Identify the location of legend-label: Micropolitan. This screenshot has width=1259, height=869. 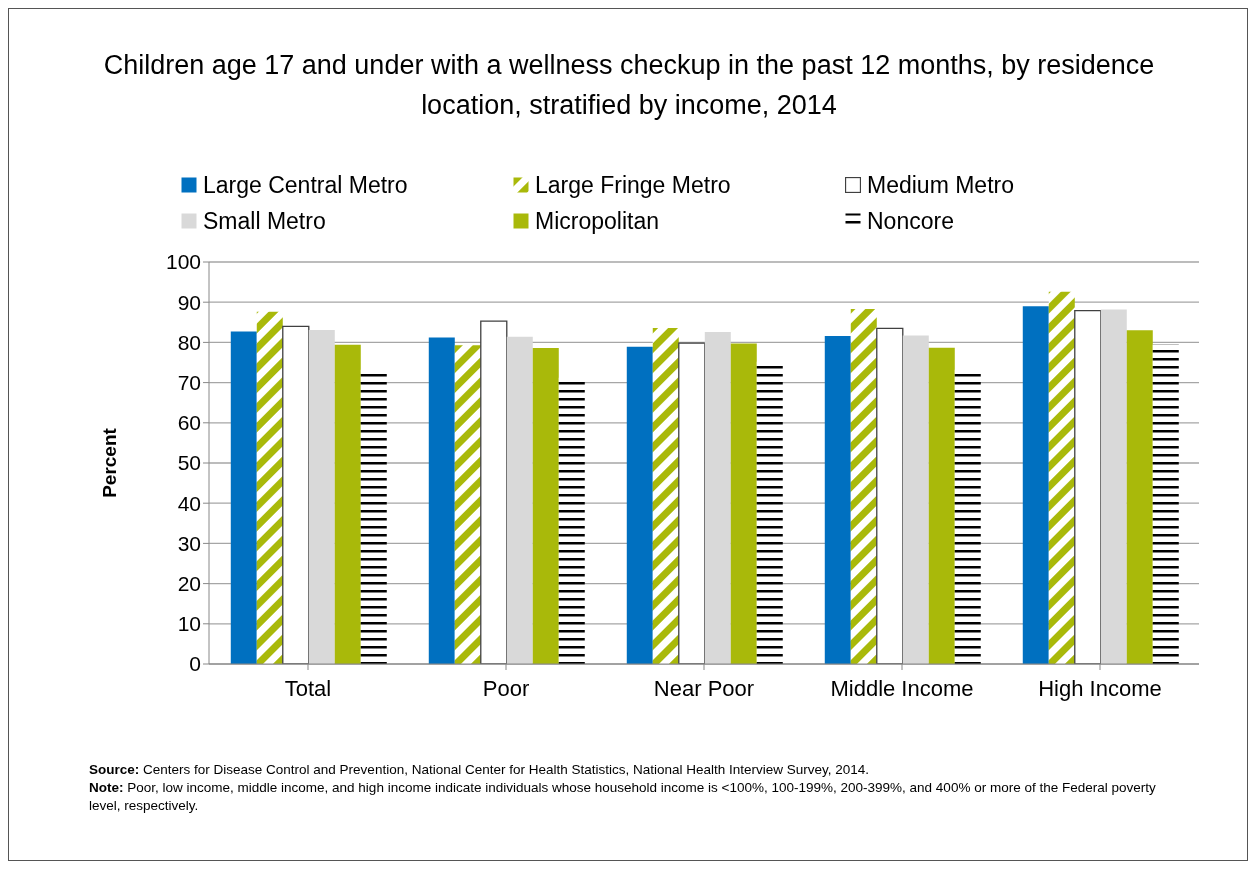
(597, 221).